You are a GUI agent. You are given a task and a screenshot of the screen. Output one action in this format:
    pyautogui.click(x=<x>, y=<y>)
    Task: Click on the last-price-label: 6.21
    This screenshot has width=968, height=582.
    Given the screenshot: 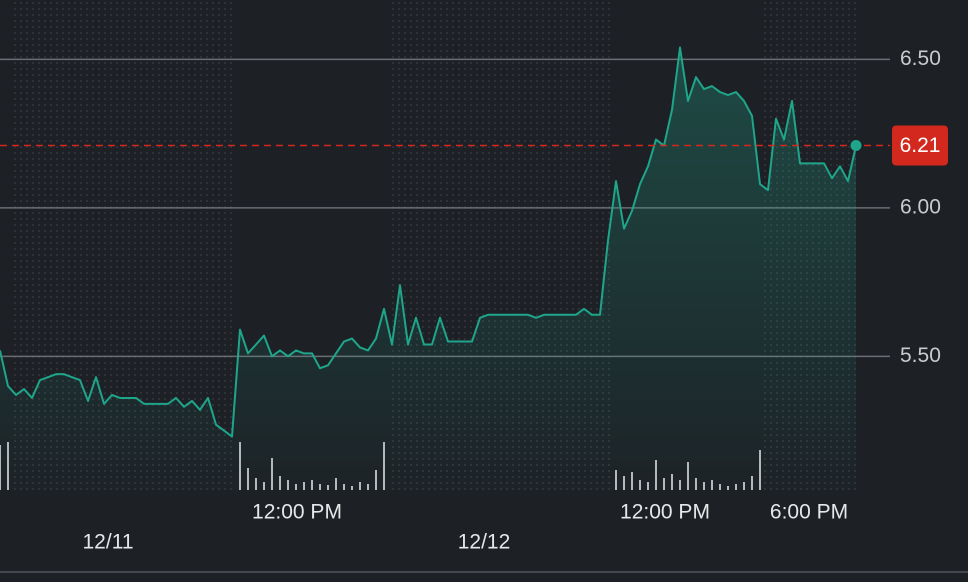 What is the action you would take?
    pyautogui.click(x=920, y=145)
    